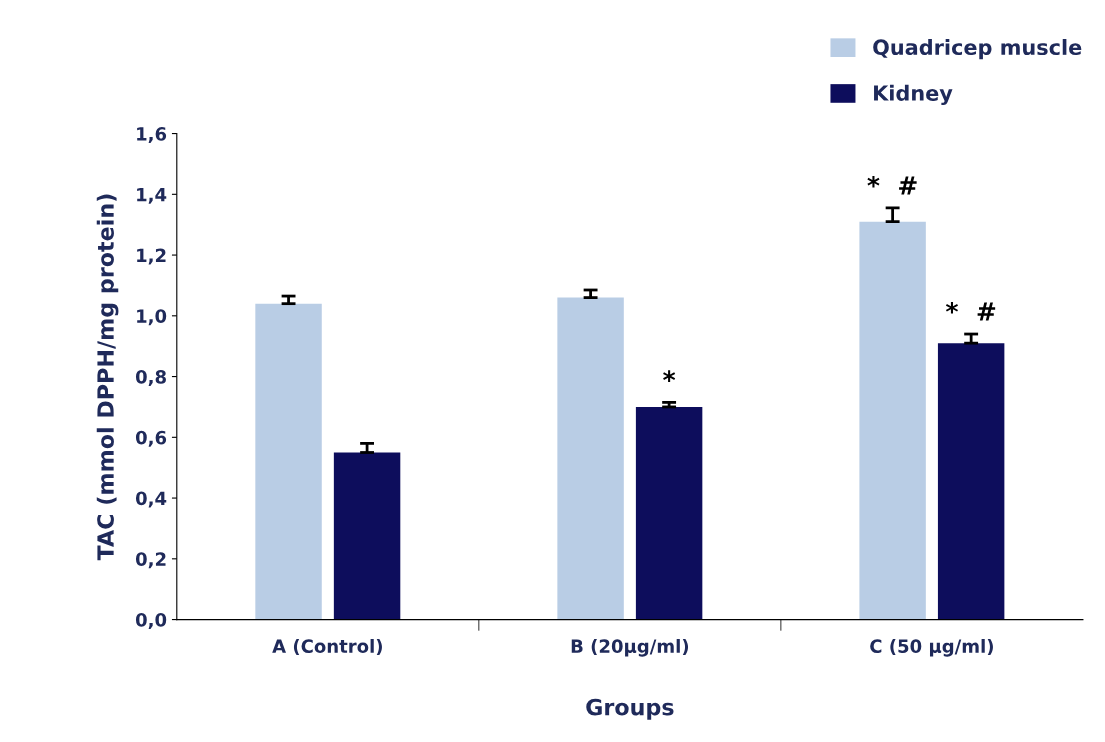  Describe the element at coordinates (107, 377) in the screenshot. I see `y-axis-title: TAC (mmol DPPH/mg protein)` at that location.